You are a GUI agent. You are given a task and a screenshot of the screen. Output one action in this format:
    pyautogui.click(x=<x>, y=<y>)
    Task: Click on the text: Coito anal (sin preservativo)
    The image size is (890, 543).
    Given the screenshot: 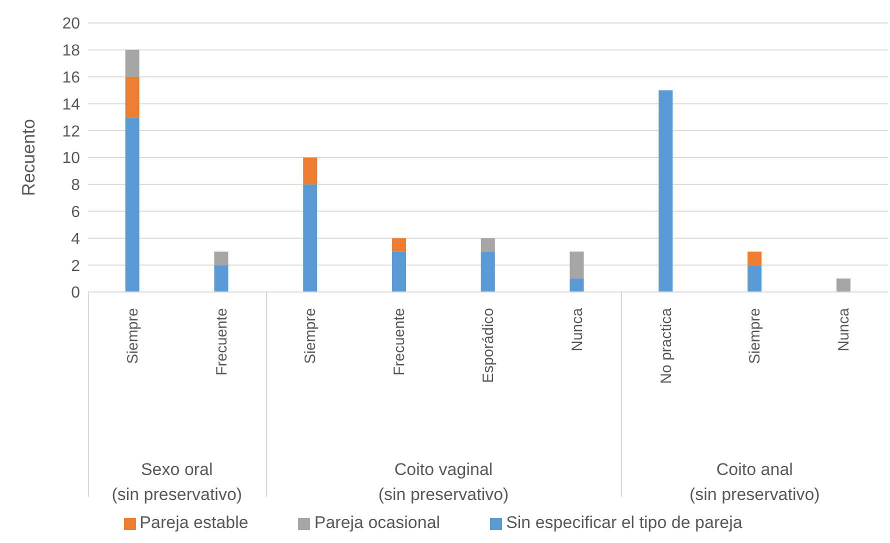 What is the action you would take?
    pyautogui.click(x=754, y=482)
    